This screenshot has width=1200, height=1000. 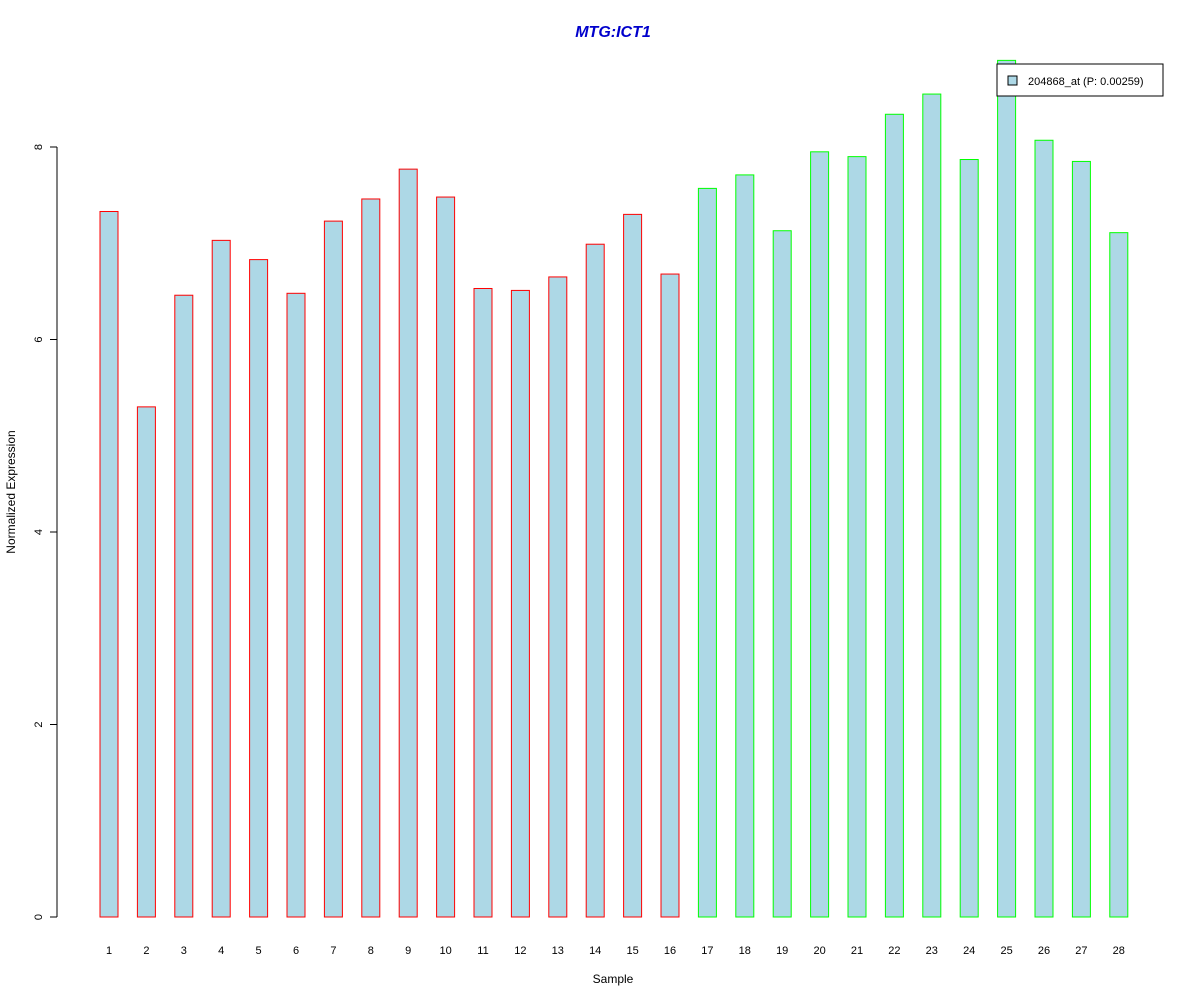 What do you see at coordinates (371, 951) in the screenshot?
I see `x-tick-label: 8` at bounding box center [371, 951].